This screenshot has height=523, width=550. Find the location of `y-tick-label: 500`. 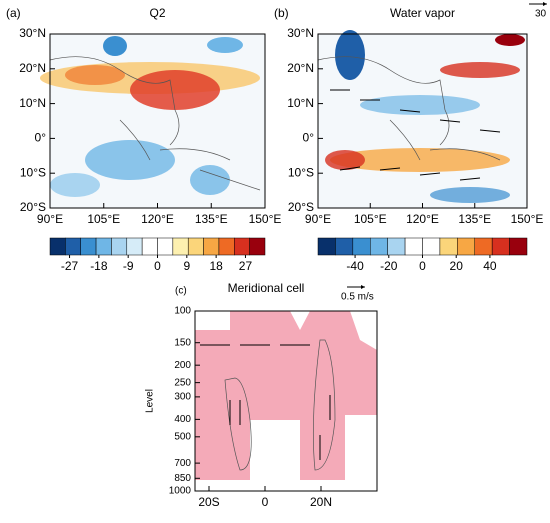

y-tick-label: 500 is located at coordinates (182, 436).